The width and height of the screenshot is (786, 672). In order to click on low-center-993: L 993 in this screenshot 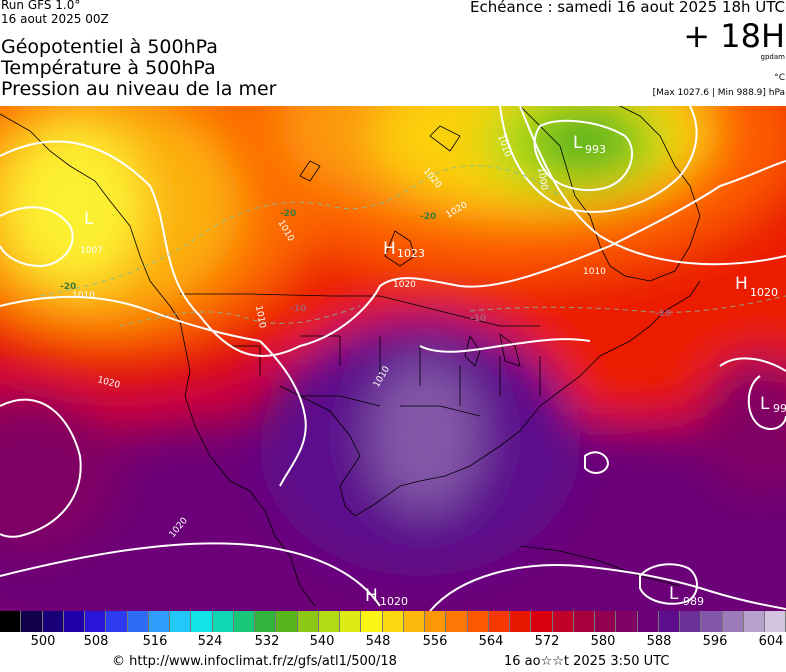, I will do `click(589, 144)`.